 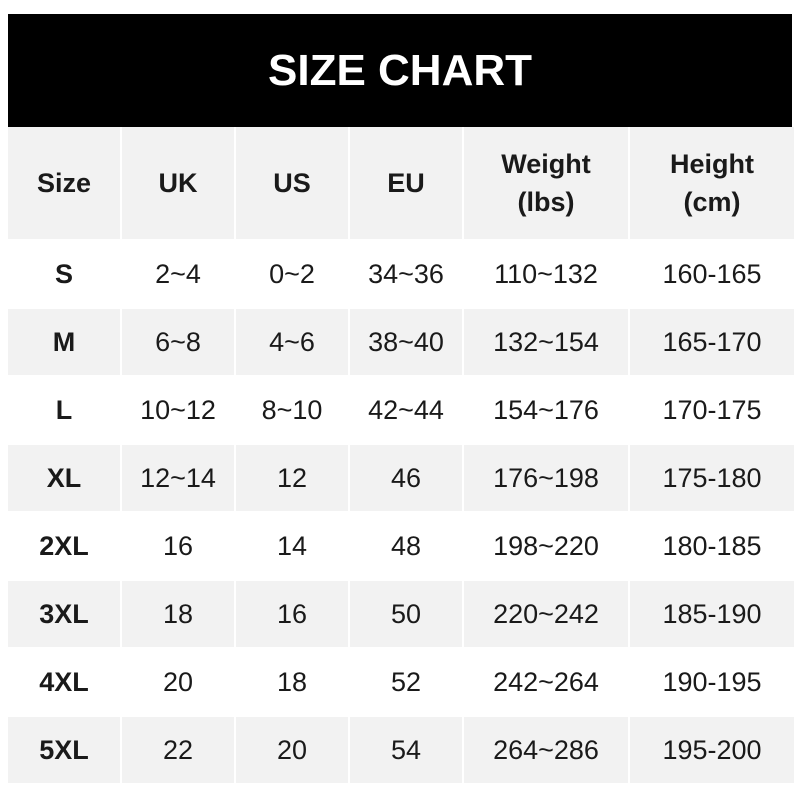 I want to click on table-row: 2XL 16 14 48 198~220 180-185, so click(x=401, y=545).